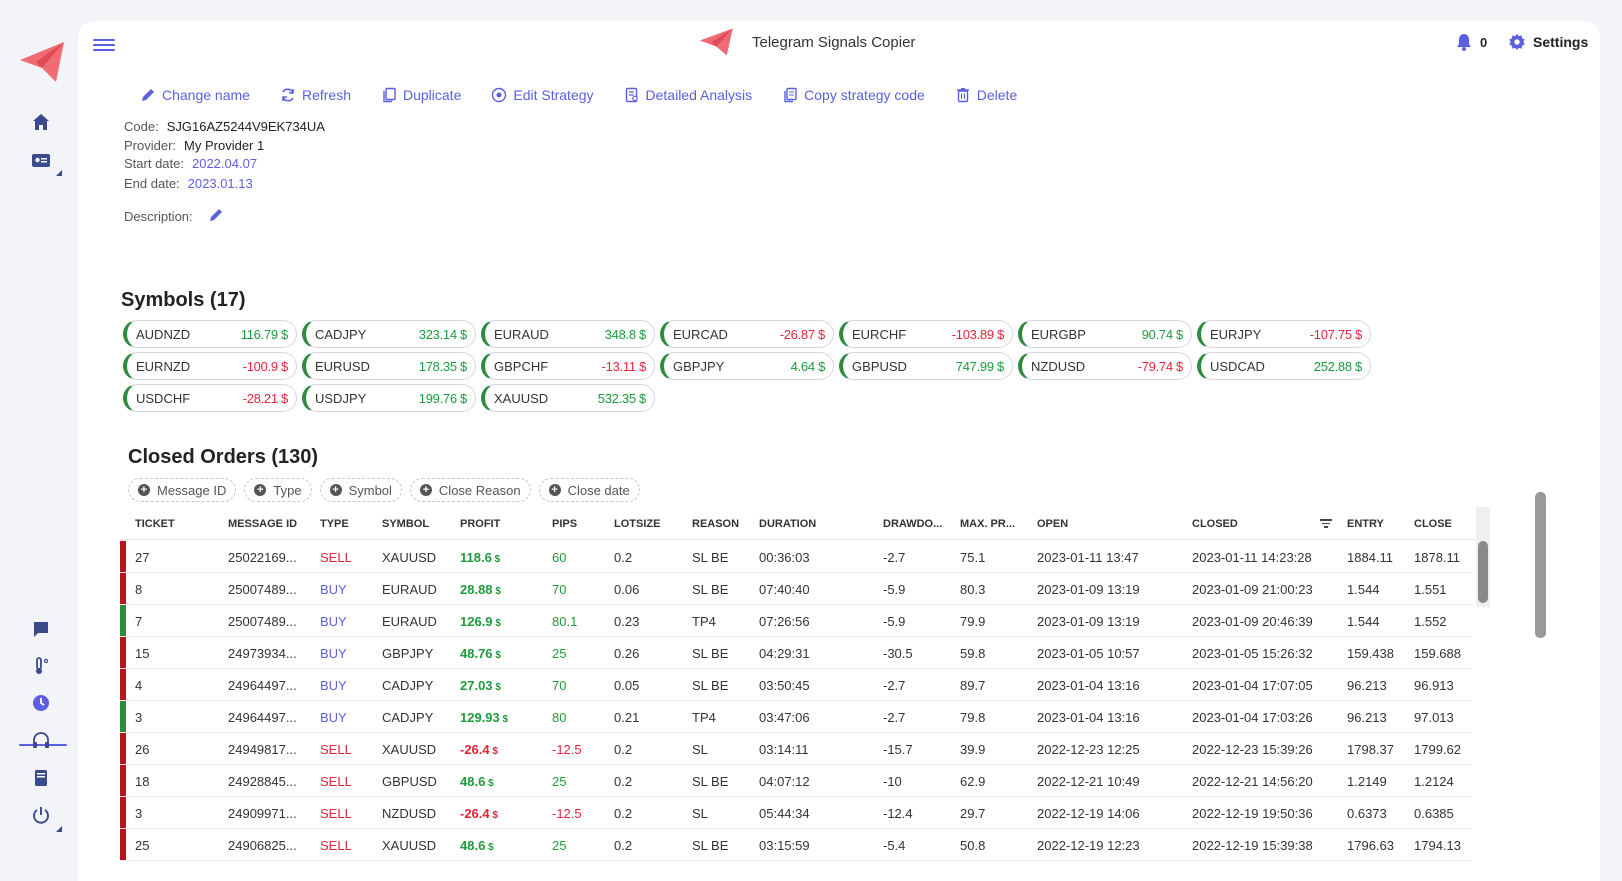  Describe the element at coordinates (1433, 524) in the screenshot. I see `column-header: CLOSE` at that location.